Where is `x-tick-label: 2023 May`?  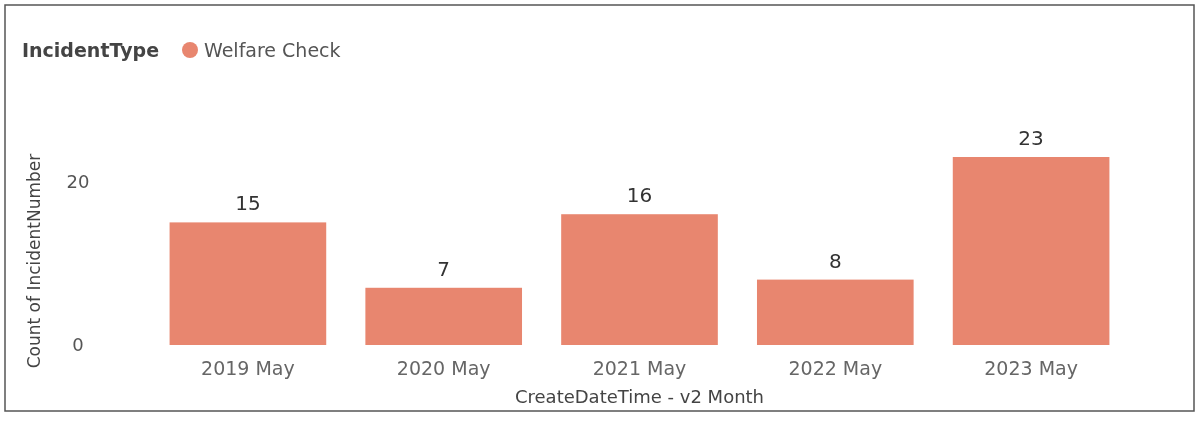
x-tick-label: 2023 May is located at coordinates (1031, 368).